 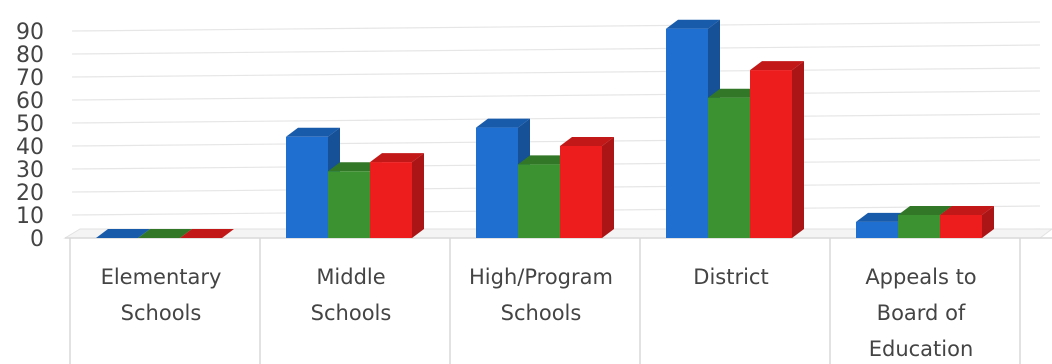 What do you see at coordinates (730, 277) in the screenshot?
I see `category-label: District` at bounding box center [730, 277].